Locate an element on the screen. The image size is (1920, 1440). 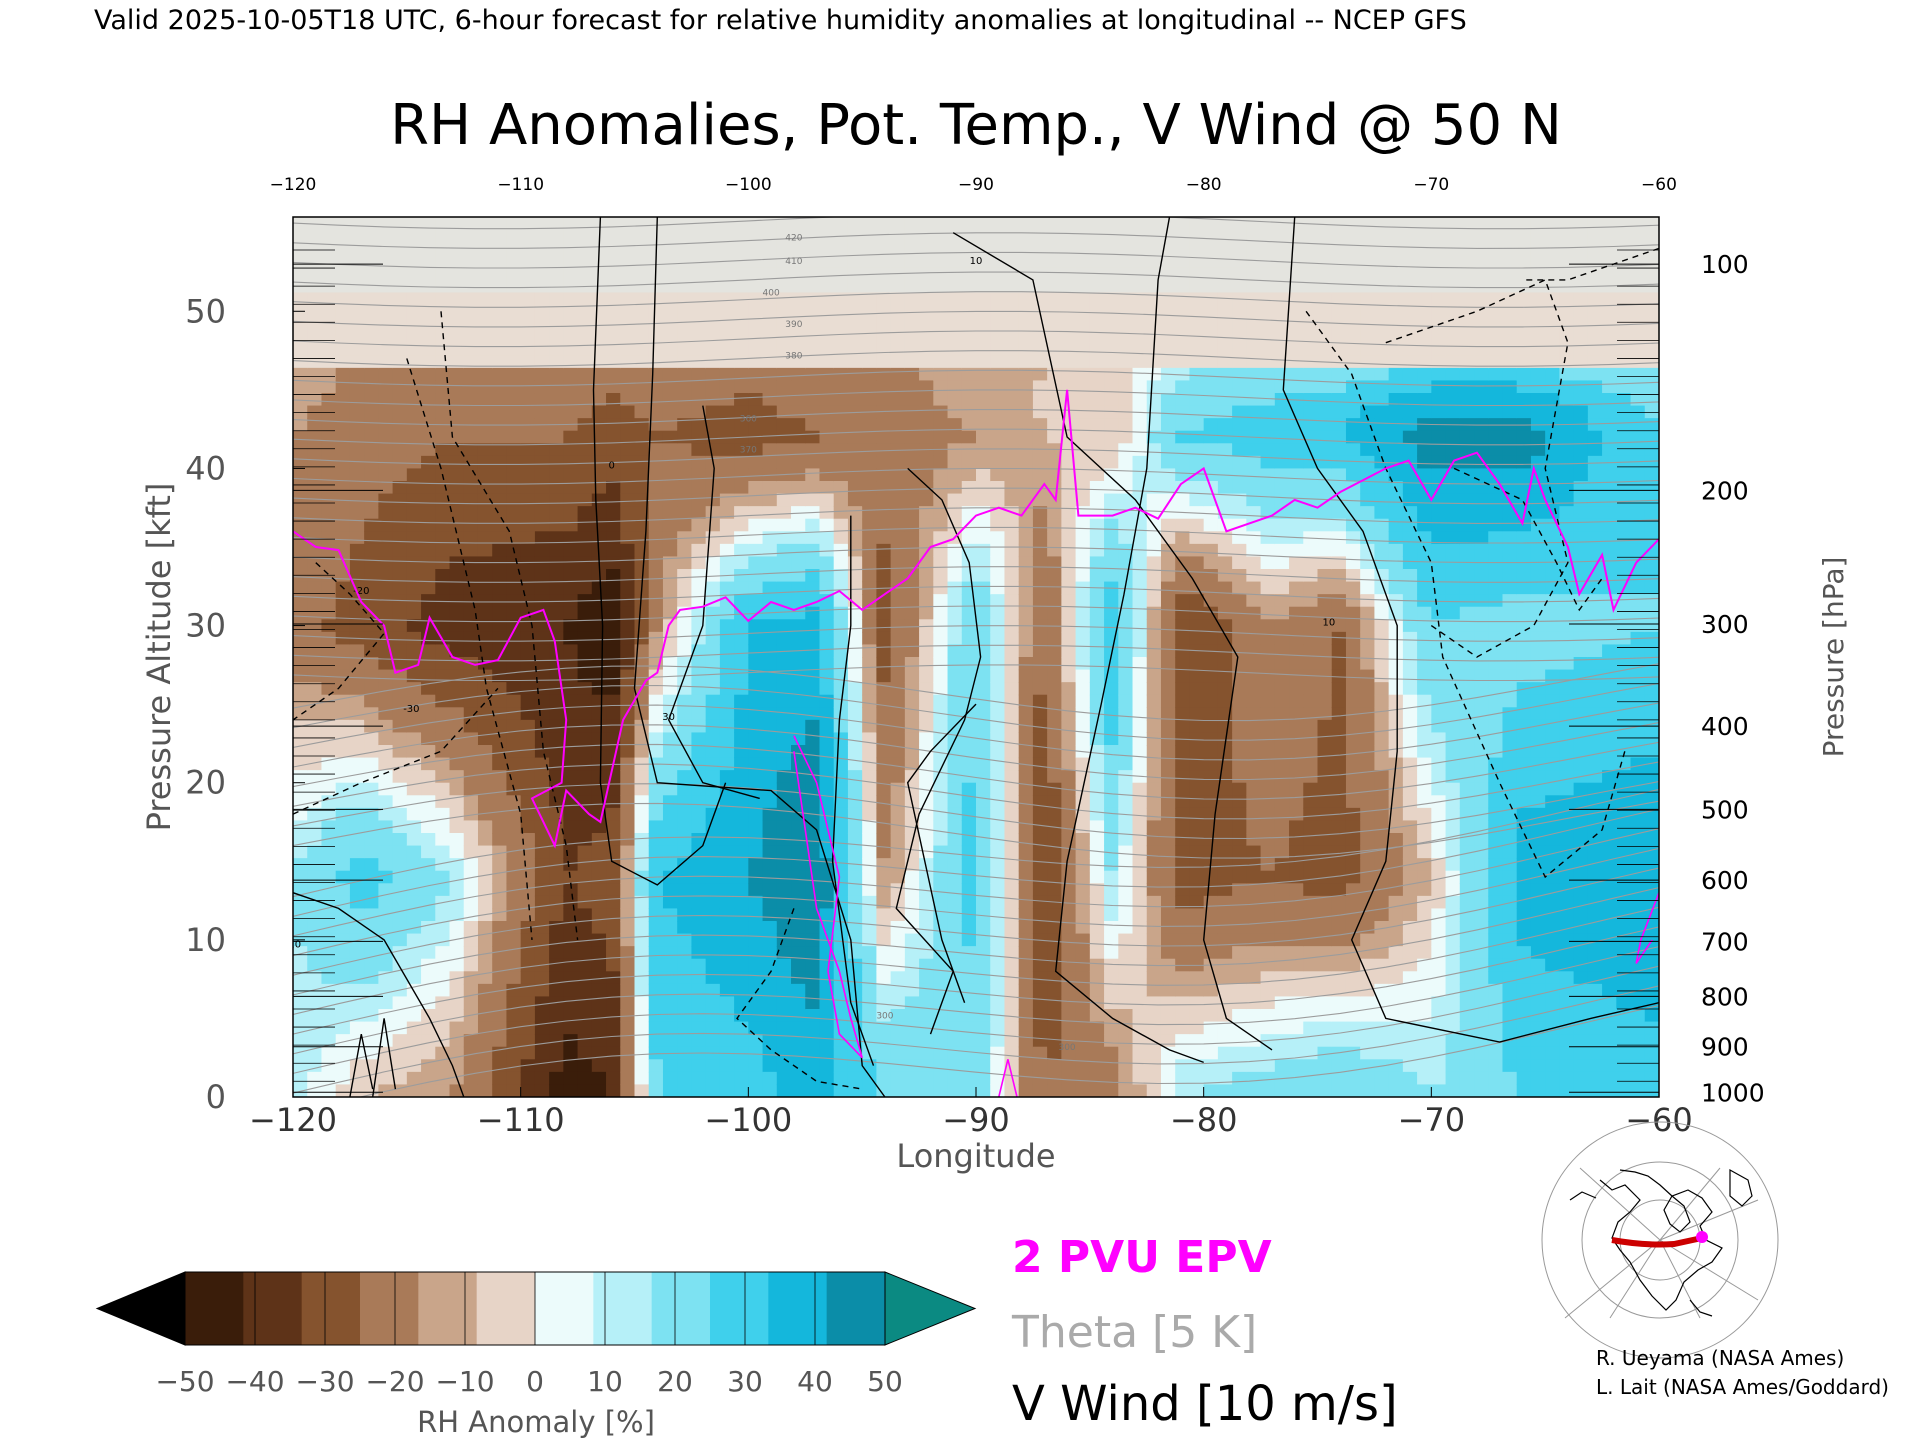
x-tick-label: −60 is located at coordinates (1659, 1120).